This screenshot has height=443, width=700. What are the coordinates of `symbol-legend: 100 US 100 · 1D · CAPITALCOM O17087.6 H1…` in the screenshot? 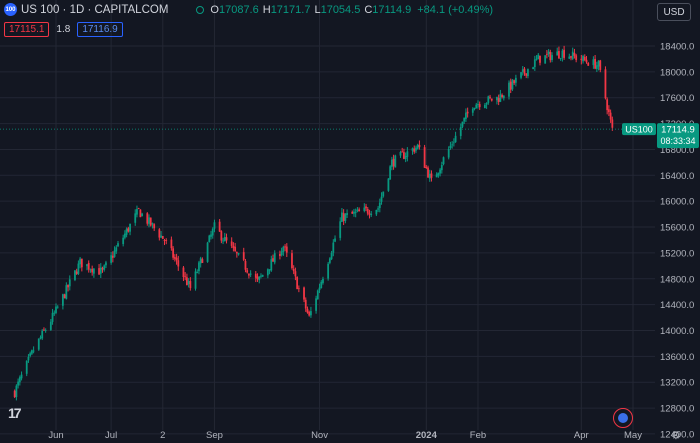 It's located at (248, 9).